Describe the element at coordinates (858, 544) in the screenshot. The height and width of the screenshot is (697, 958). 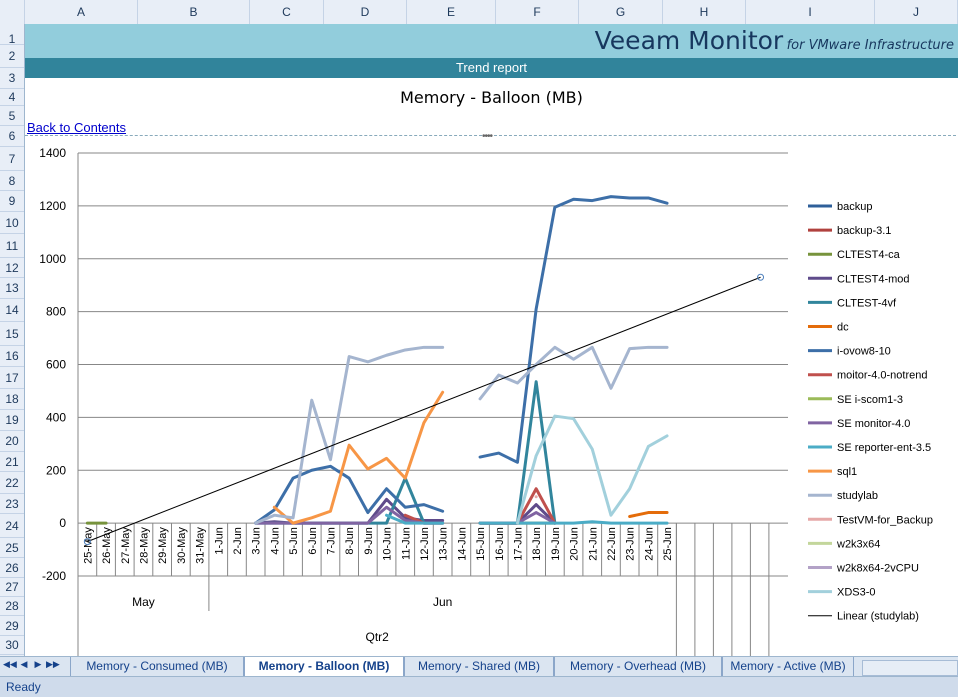
I see `legend-label: w2k3x64` at that location.